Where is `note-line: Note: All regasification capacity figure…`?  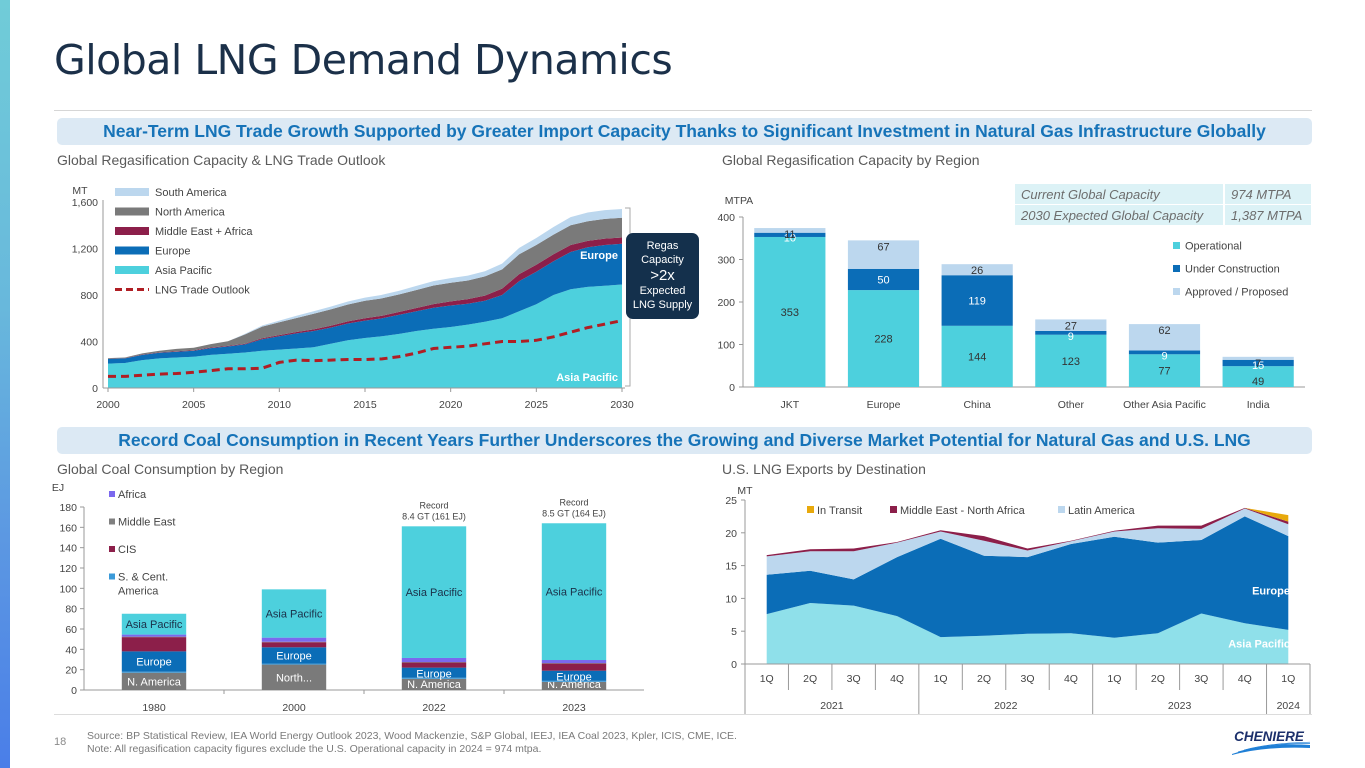
note-line: Note: All regasification capacity figure… is located at coordinates (314, 749).